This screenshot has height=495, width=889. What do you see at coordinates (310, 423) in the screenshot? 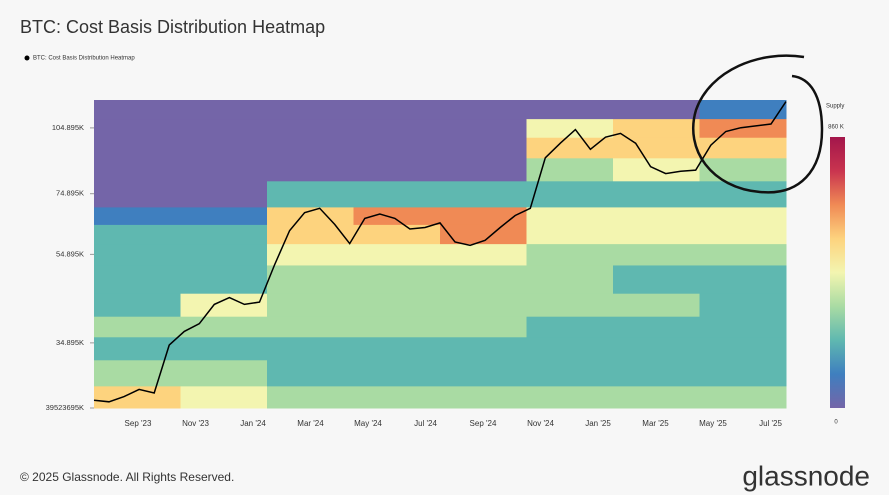
I see `x-tick-label: Mar '24` at bounding box center [310, 423].